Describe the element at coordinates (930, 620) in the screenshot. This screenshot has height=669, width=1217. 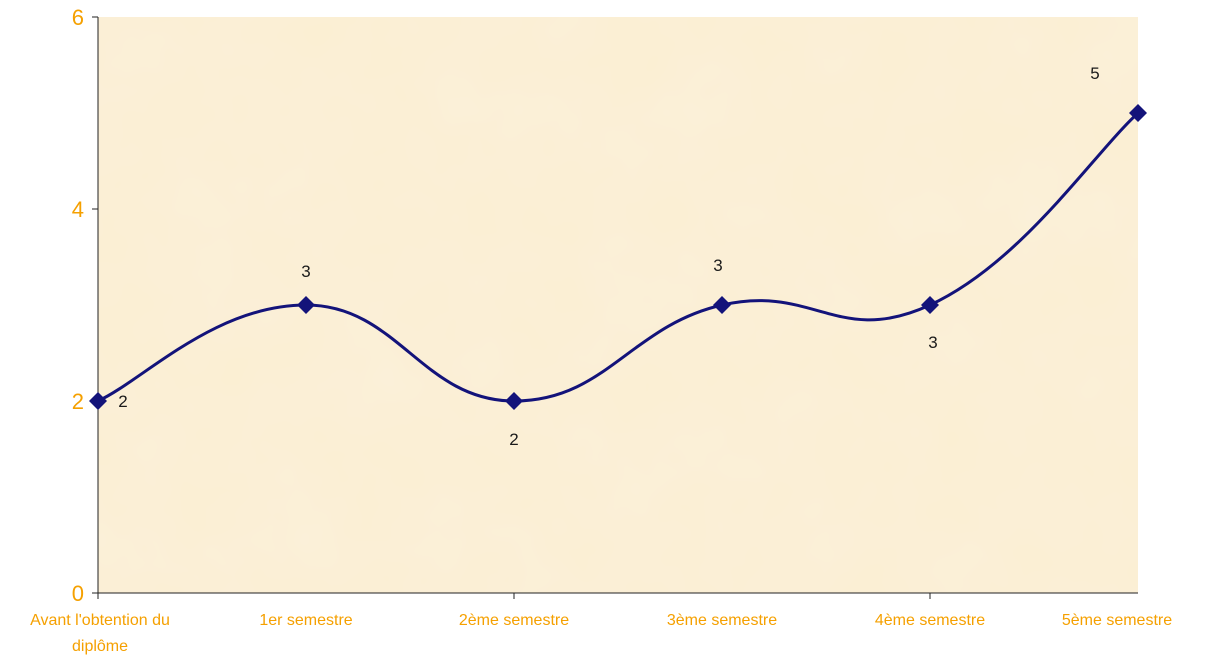
I see `x-tick-label: 4ème semestre` at that location.